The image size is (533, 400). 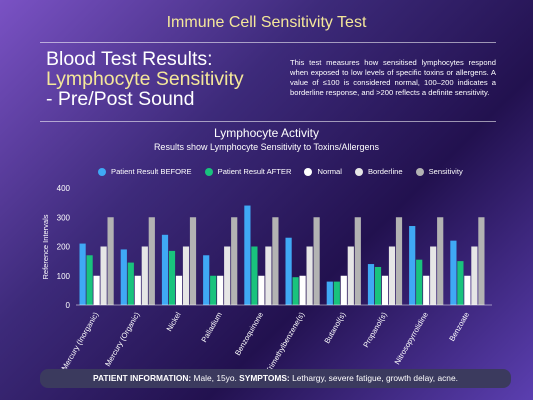 What do you see at coordinates (249, 334) in the screenshot?
I see `x-tick-label: Benzoquinone` at bounding box center [249, 334].